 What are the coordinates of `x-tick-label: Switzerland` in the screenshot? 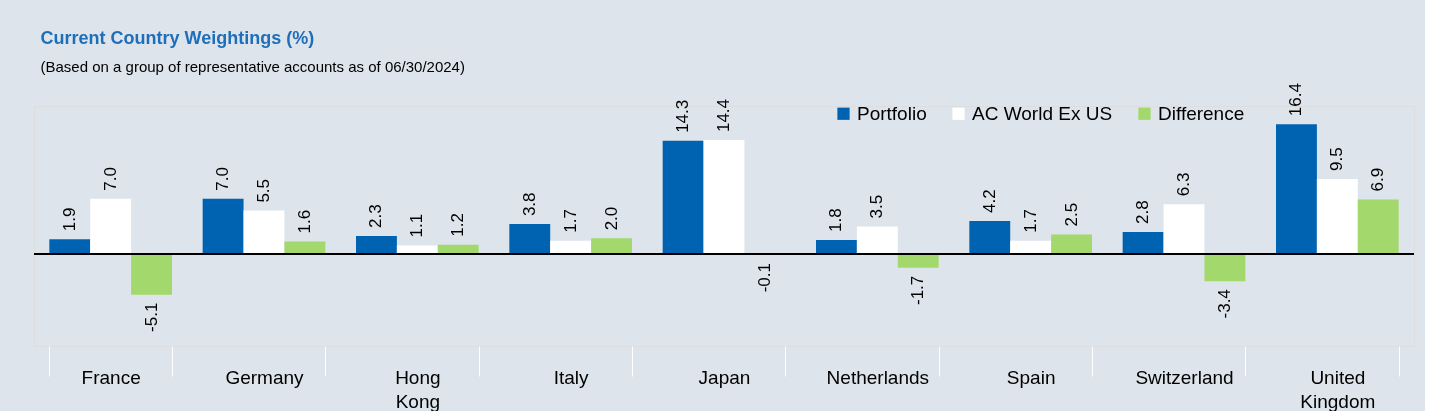 It's located at (1184, 377).